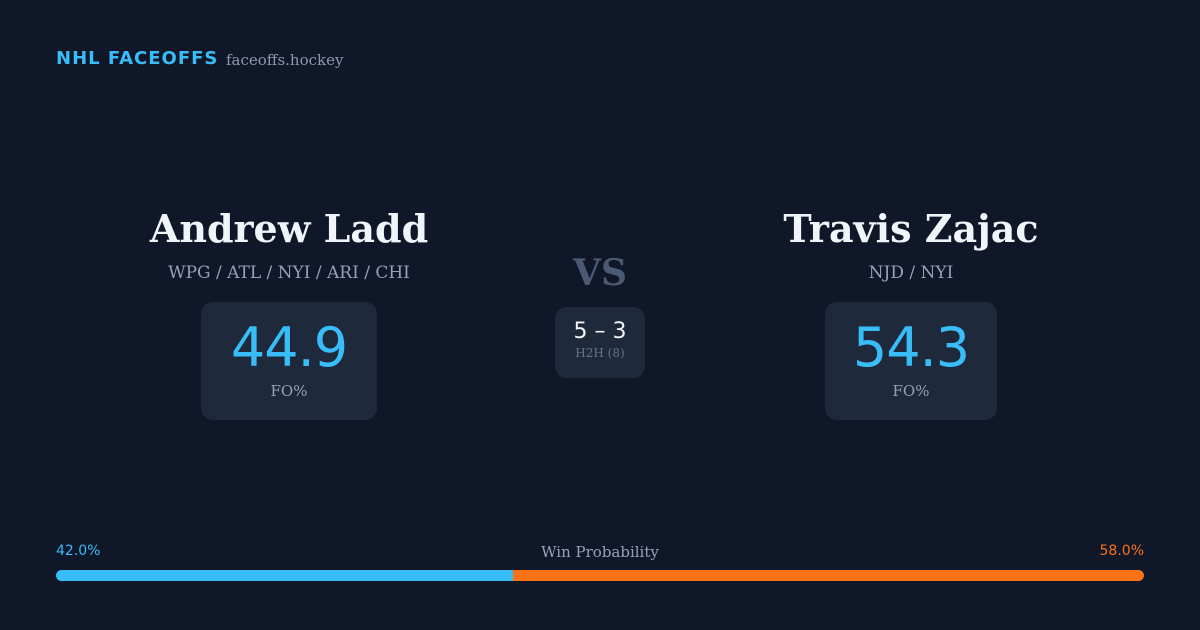  I want to click on player-name: Travis Zajac, so click(911, 228).